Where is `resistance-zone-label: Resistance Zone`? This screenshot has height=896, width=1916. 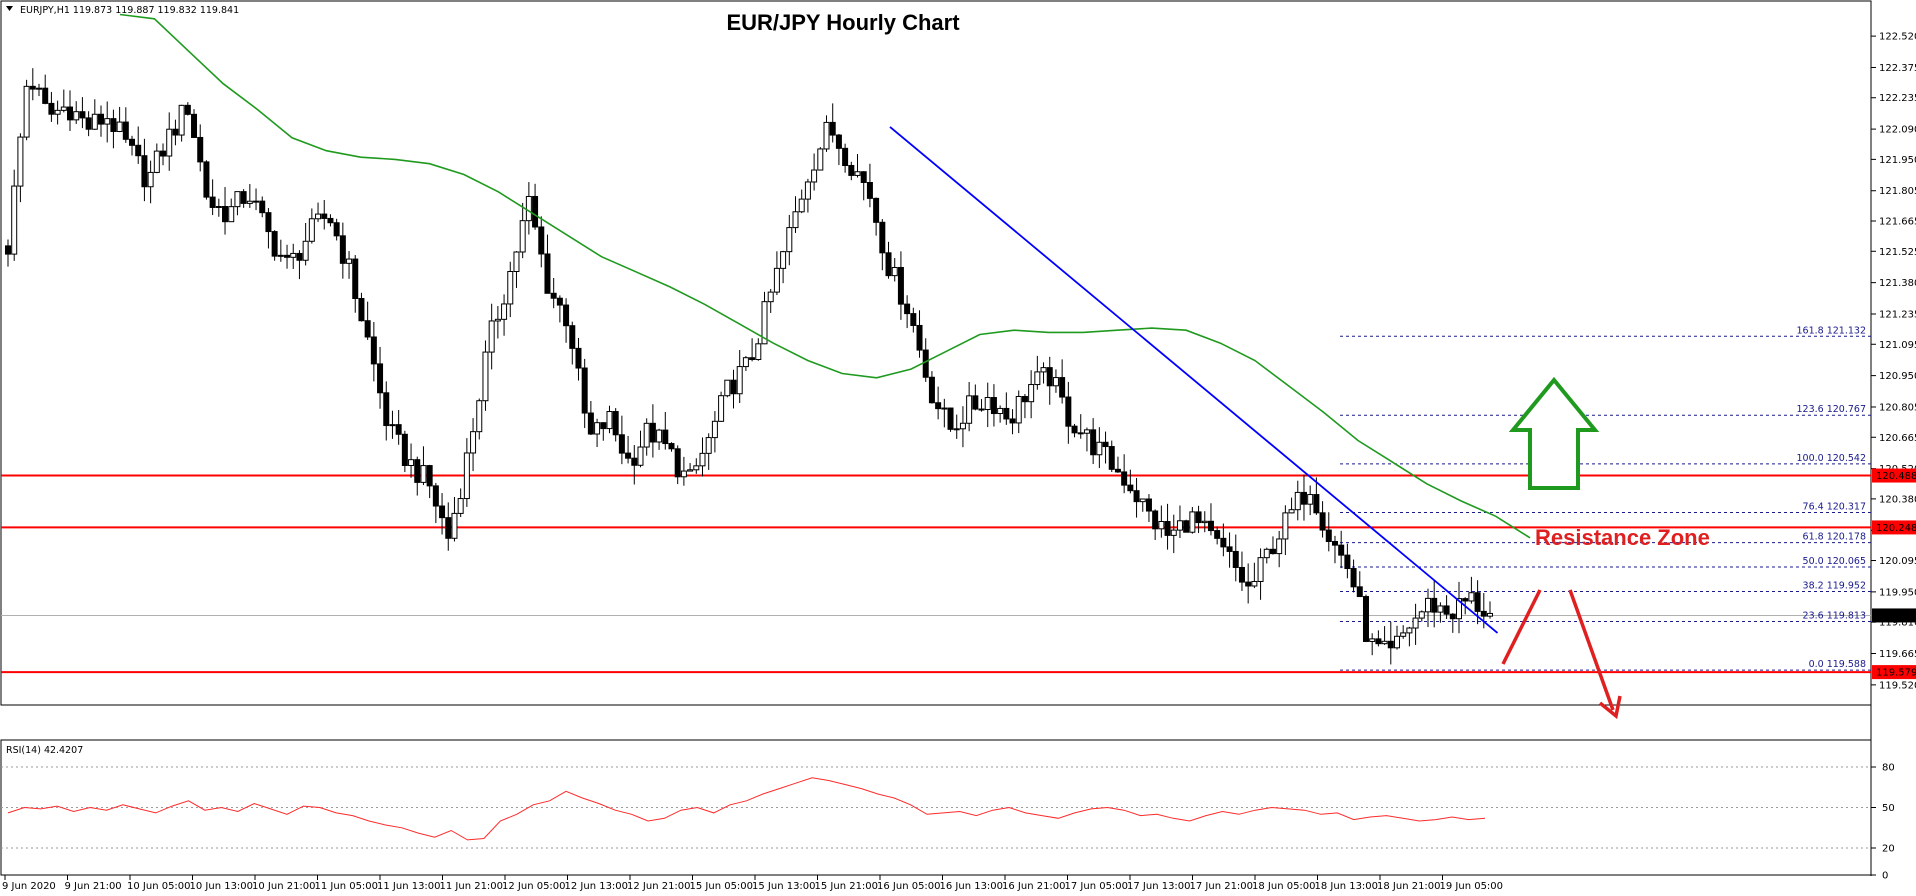
resistance-zone-label: Resistance Zone is located at coordinates (1622, 537).